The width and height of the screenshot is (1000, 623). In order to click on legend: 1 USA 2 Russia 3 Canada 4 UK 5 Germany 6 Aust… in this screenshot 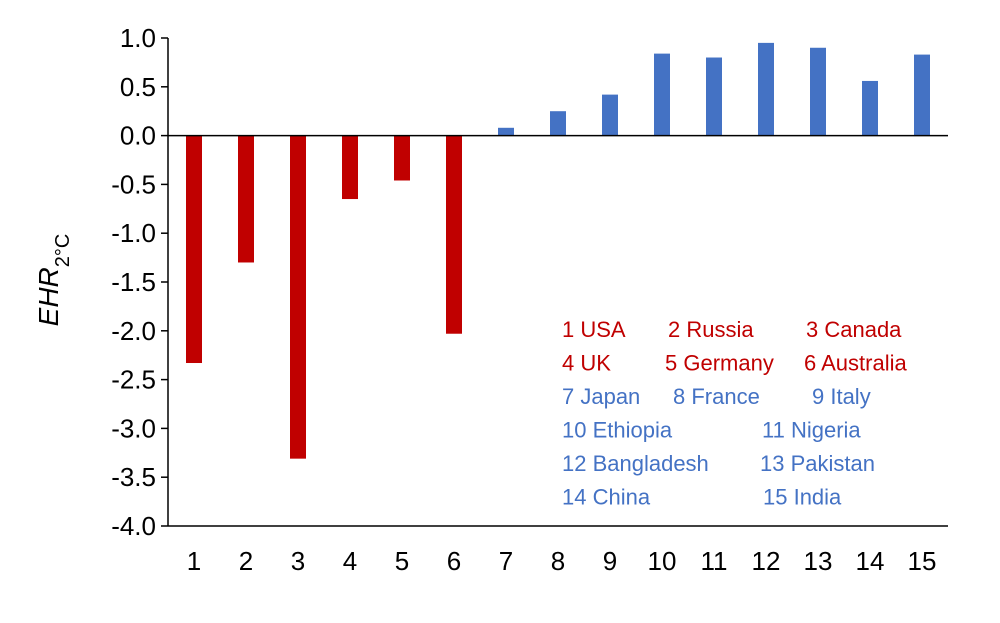, I will do `click(734, 413)`.